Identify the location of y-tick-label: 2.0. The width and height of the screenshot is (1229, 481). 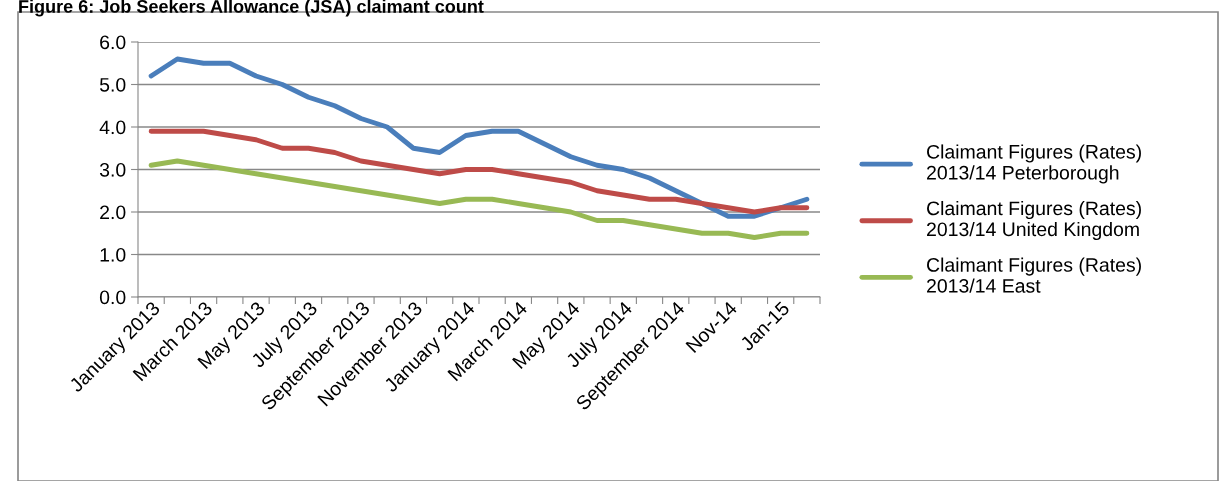
(113, 212).